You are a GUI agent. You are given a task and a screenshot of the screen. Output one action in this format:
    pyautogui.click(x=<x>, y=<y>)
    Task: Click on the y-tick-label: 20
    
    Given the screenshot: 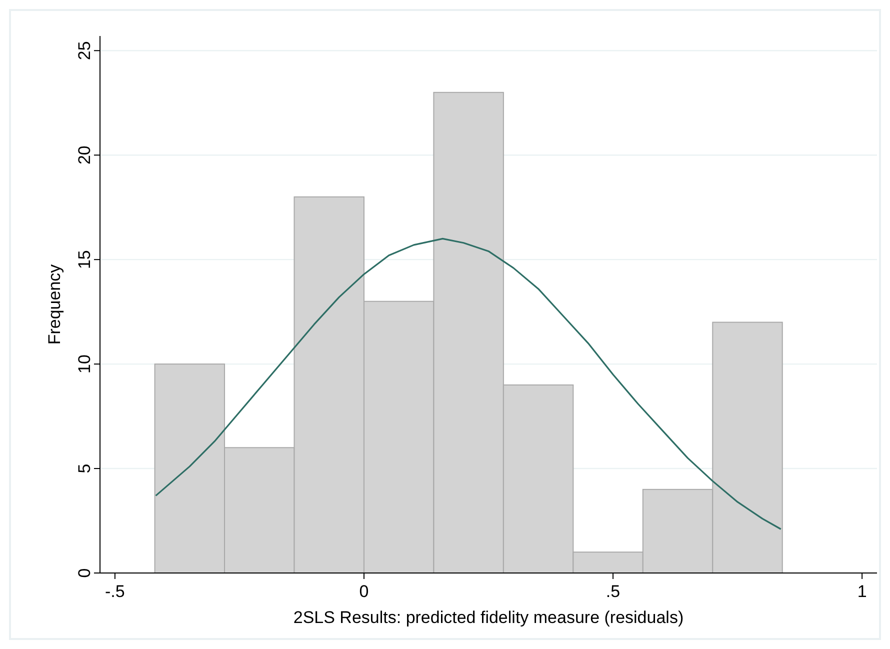 What is the action you would take?
    pyautogui.click(x=84, y=155)
    